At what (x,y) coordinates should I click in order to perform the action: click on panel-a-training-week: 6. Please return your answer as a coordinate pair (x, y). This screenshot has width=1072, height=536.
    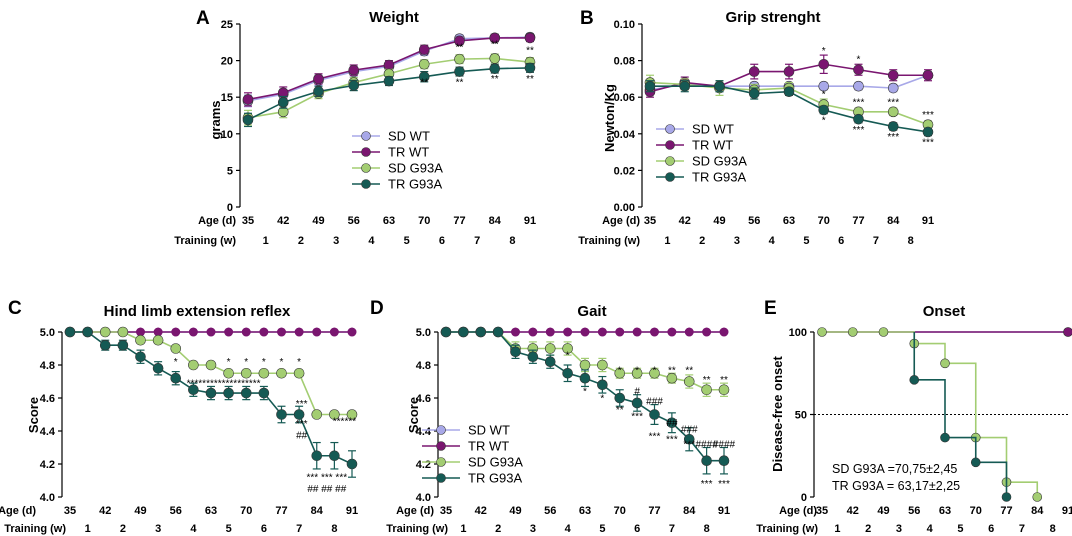
    Looking at the image, I should click on (442, 241).